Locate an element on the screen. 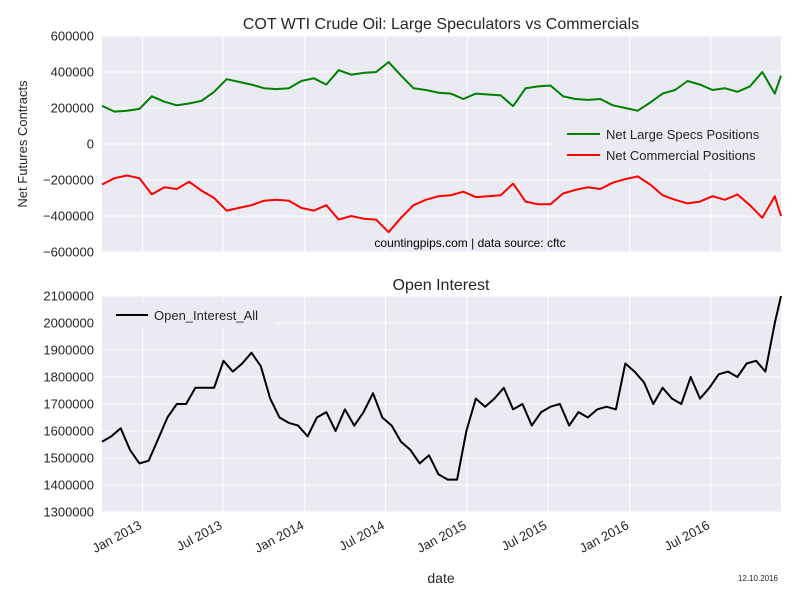 Image resolution: width=800 pixels, height=600 pixels. net-y-tick-label: 600000 is located at coordinates (72, 36).